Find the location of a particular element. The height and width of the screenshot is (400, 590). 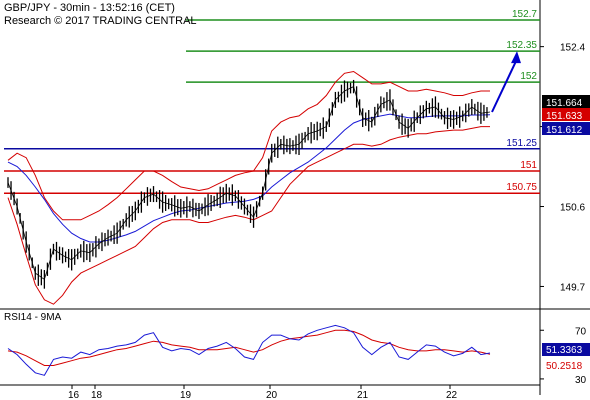

price-tag-label: 151.633 is located at coordinates (564, 116).